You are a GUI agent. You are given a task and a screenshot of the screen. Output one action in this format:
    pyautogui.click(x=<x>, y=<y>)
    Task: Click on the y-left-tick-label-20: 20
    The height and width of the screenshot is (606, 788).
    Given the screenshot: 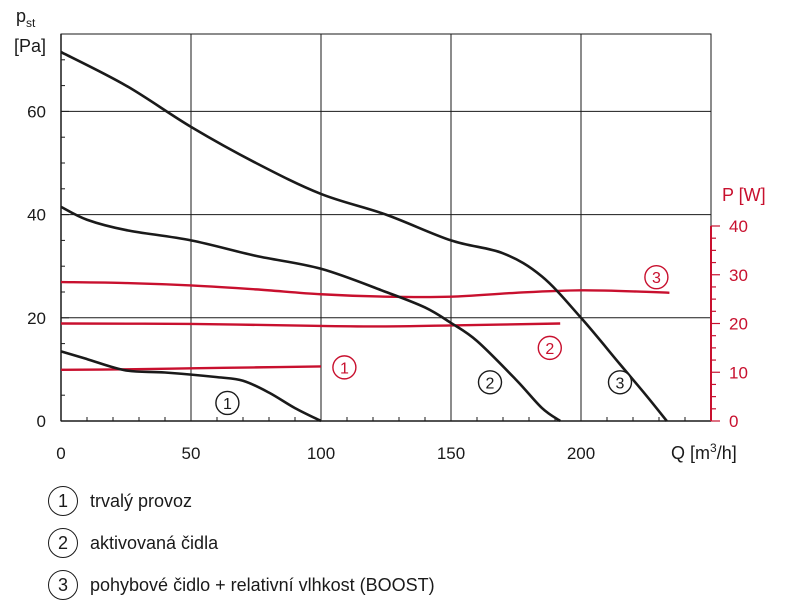 What is the action you would take?
    pyautogui.click(x=36, y=318)
    